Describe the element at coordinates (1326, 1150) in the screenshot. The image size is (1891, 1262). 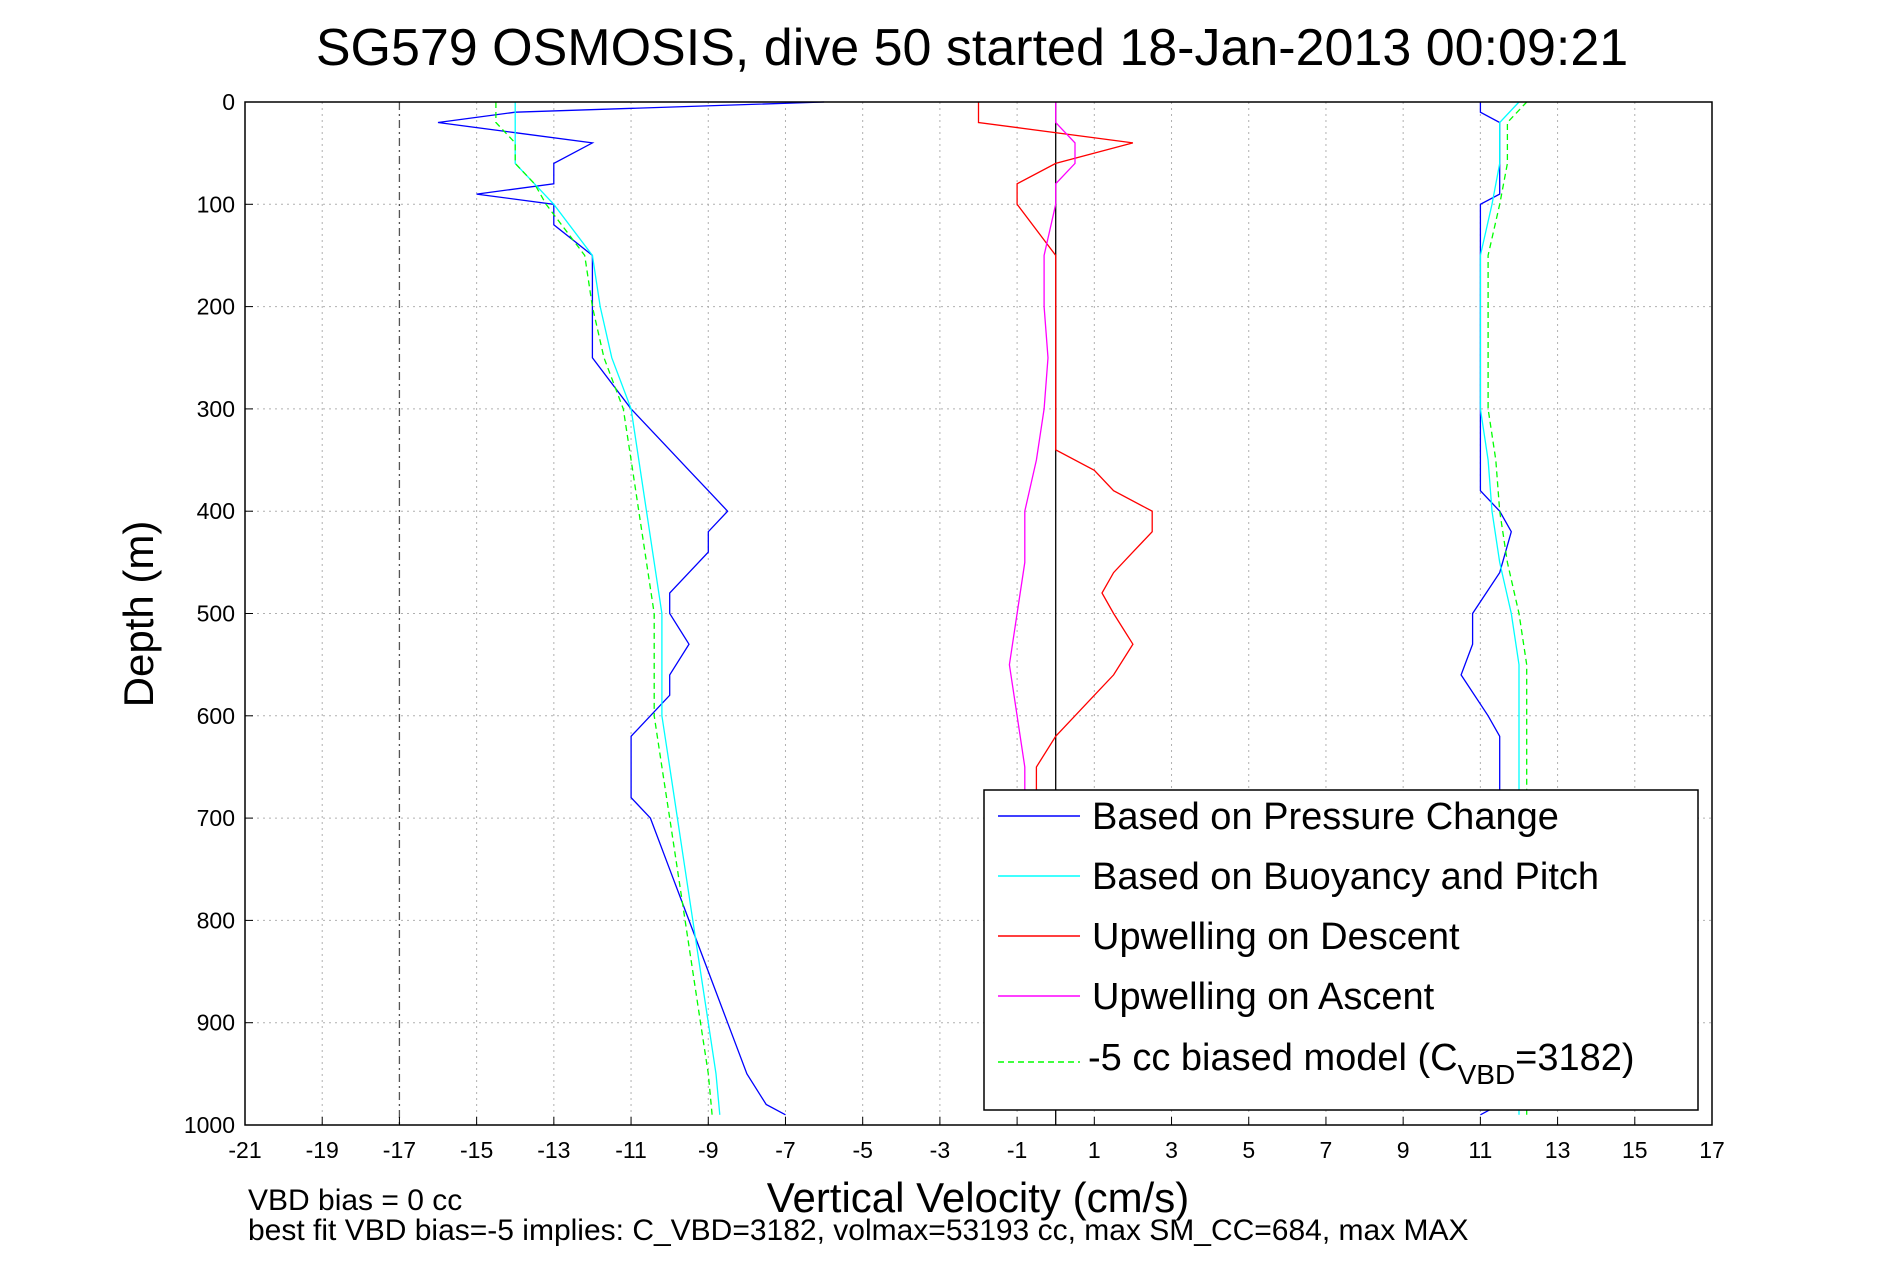
I see `x-tick-label: 7` at that location.